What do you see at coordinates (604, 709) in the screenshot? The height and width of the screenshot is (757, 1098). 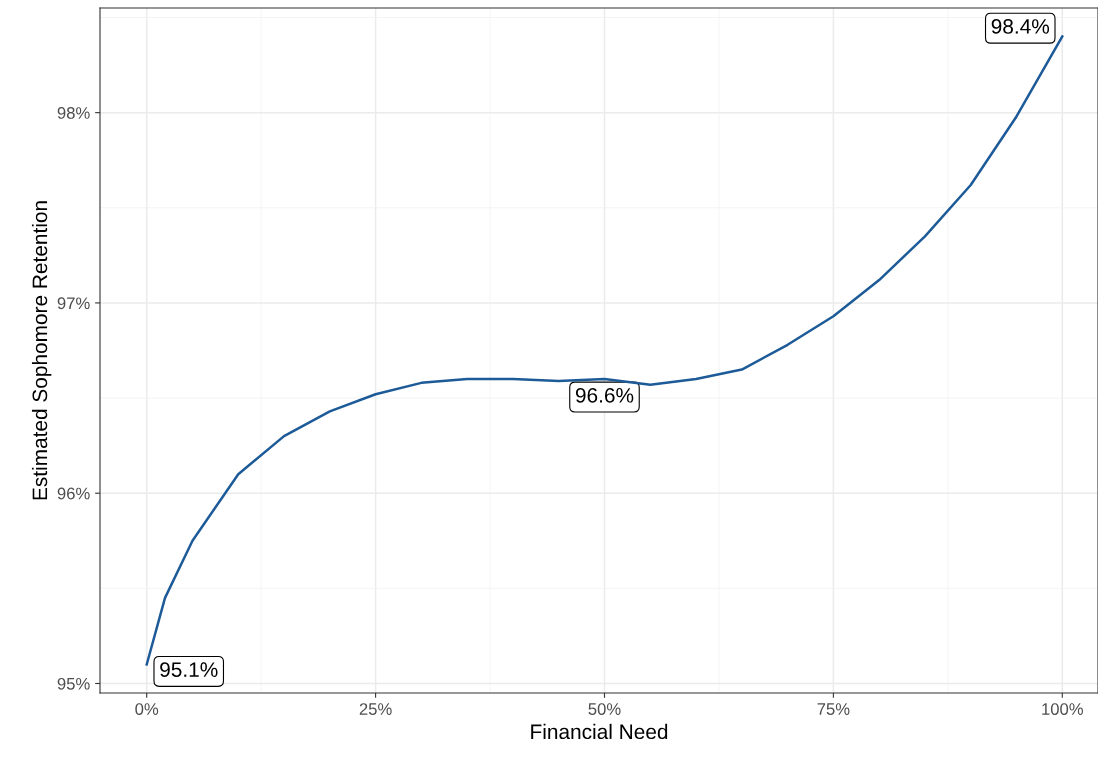 I see `x-tick-label: 50%` at bounding box center [604, 709].